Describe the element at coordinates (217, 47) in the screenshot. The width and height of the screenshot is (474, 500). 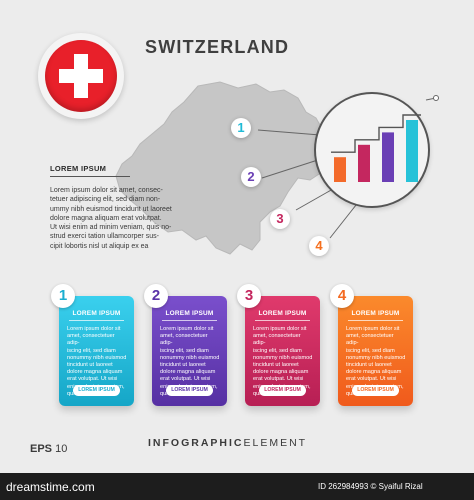
I see `page-title: SWITZERLAND` at that location.